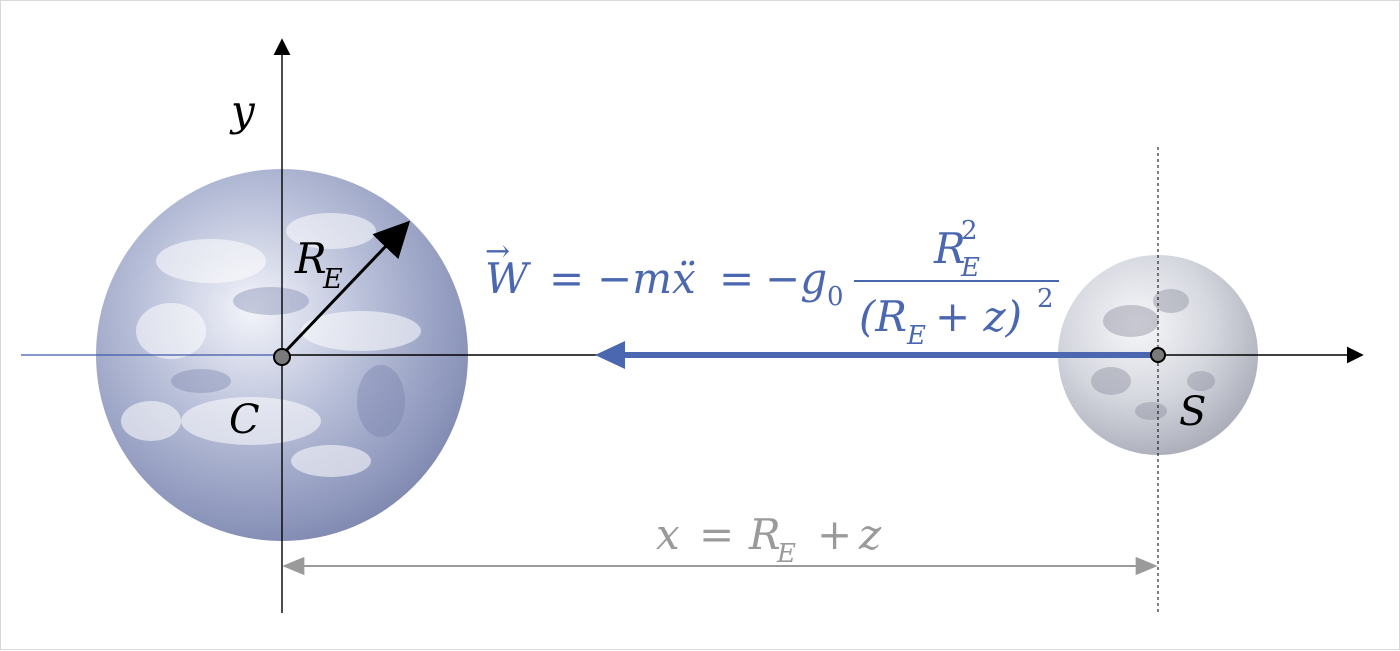 This screenshot has width=1400, height=651. I want to click on fraction-denominator-sup: 2, so click(1045, 299).